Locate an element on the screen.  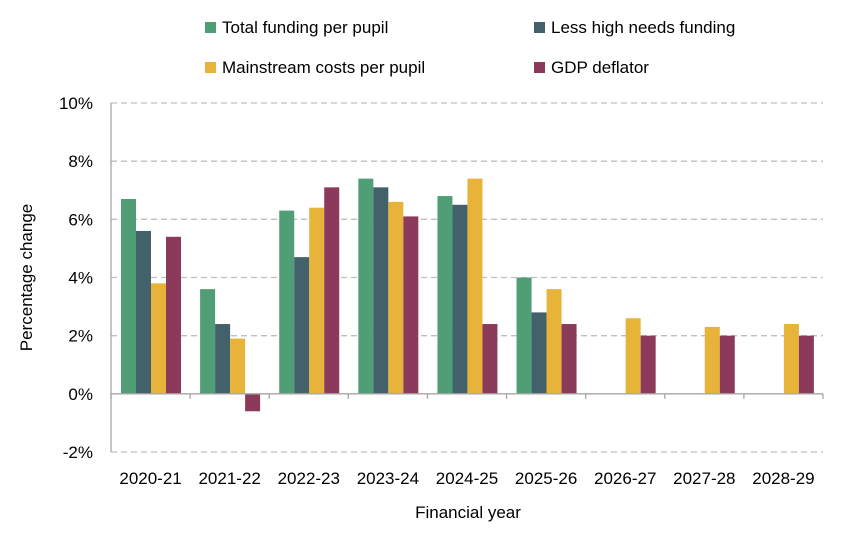
legend-label: Less high needs funding is located at coordinates (643, 27).